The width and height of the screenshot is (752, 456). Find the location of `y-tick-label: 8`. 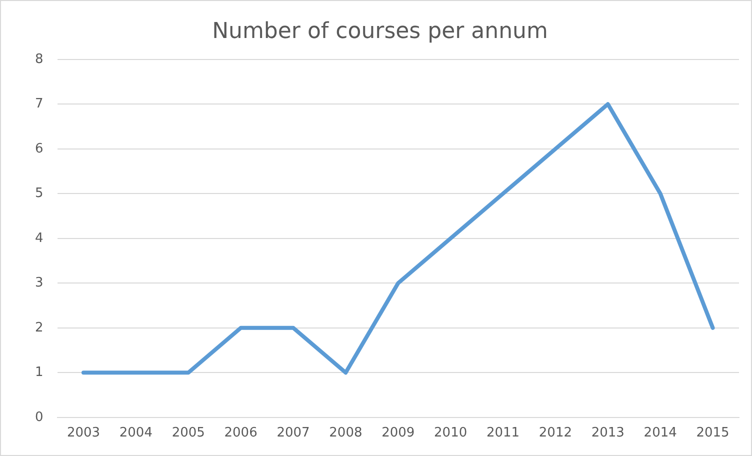

y-tick-label: 8 is located at coordinates (39, 59).